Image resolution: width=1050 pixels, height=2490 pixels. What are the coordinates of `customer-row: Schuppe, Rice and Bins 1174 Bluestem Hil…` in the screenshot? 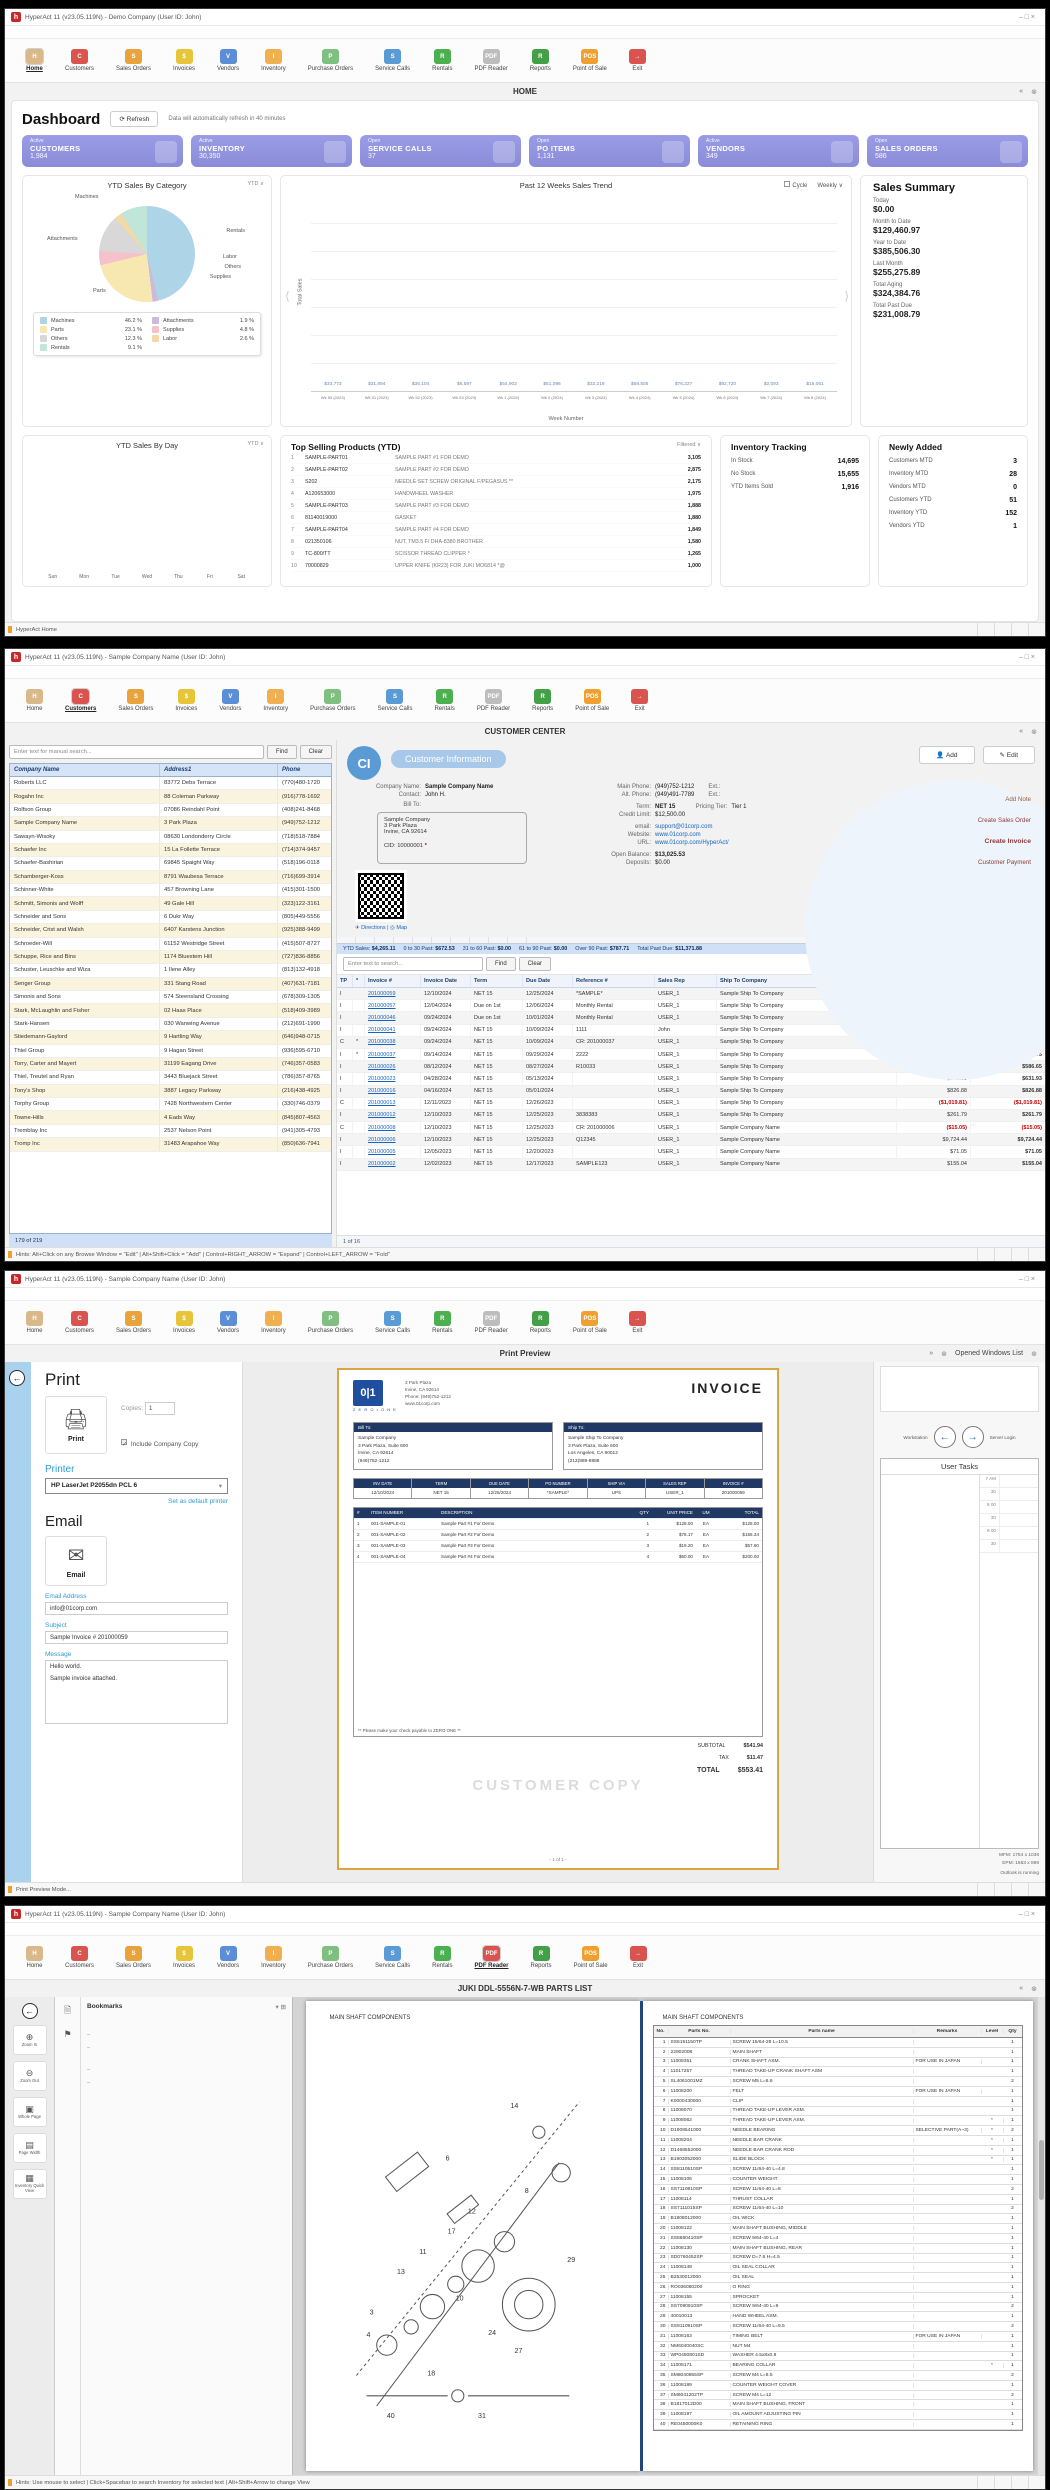 It's located at (170, 957).